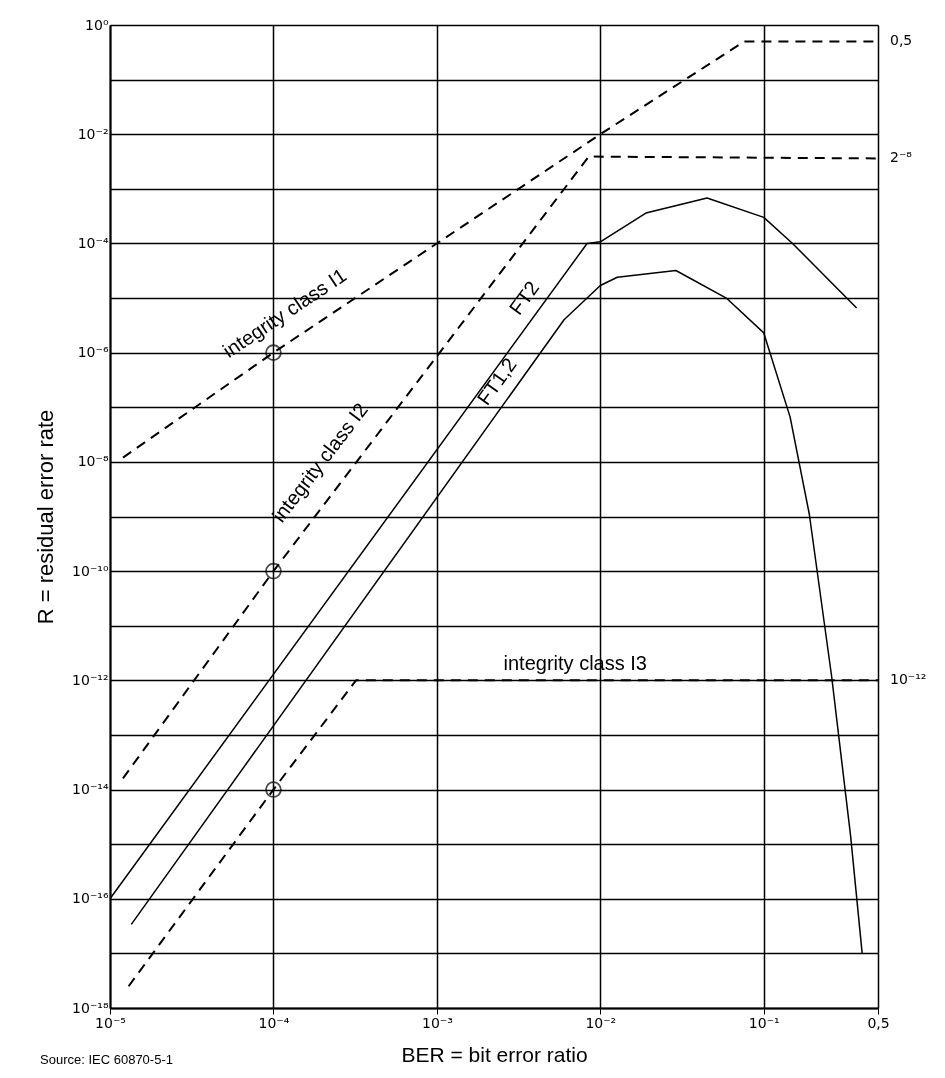 This screenshot has height=1078, width=945. What do you see at coordinates (274, 1022) in the screenshot?
I see `x-tick-label: 10⁻⁴` at bounding box center [274, 1022].